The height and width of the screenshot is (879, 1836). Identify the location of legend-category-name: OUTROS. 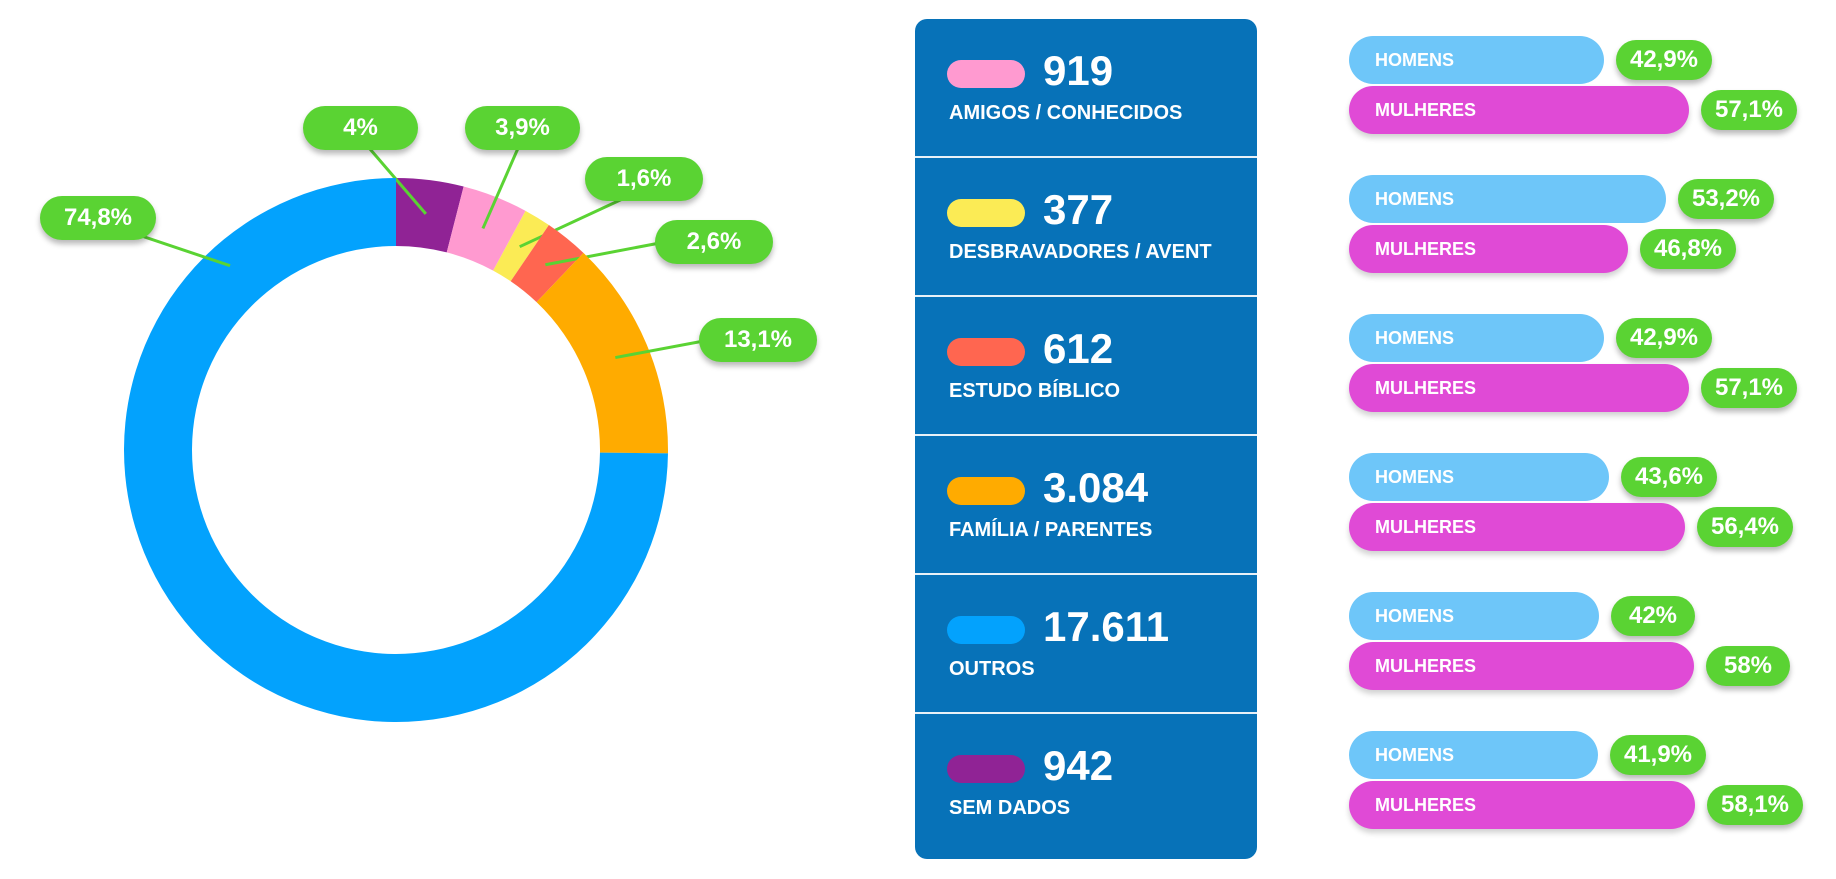
(992, 669).